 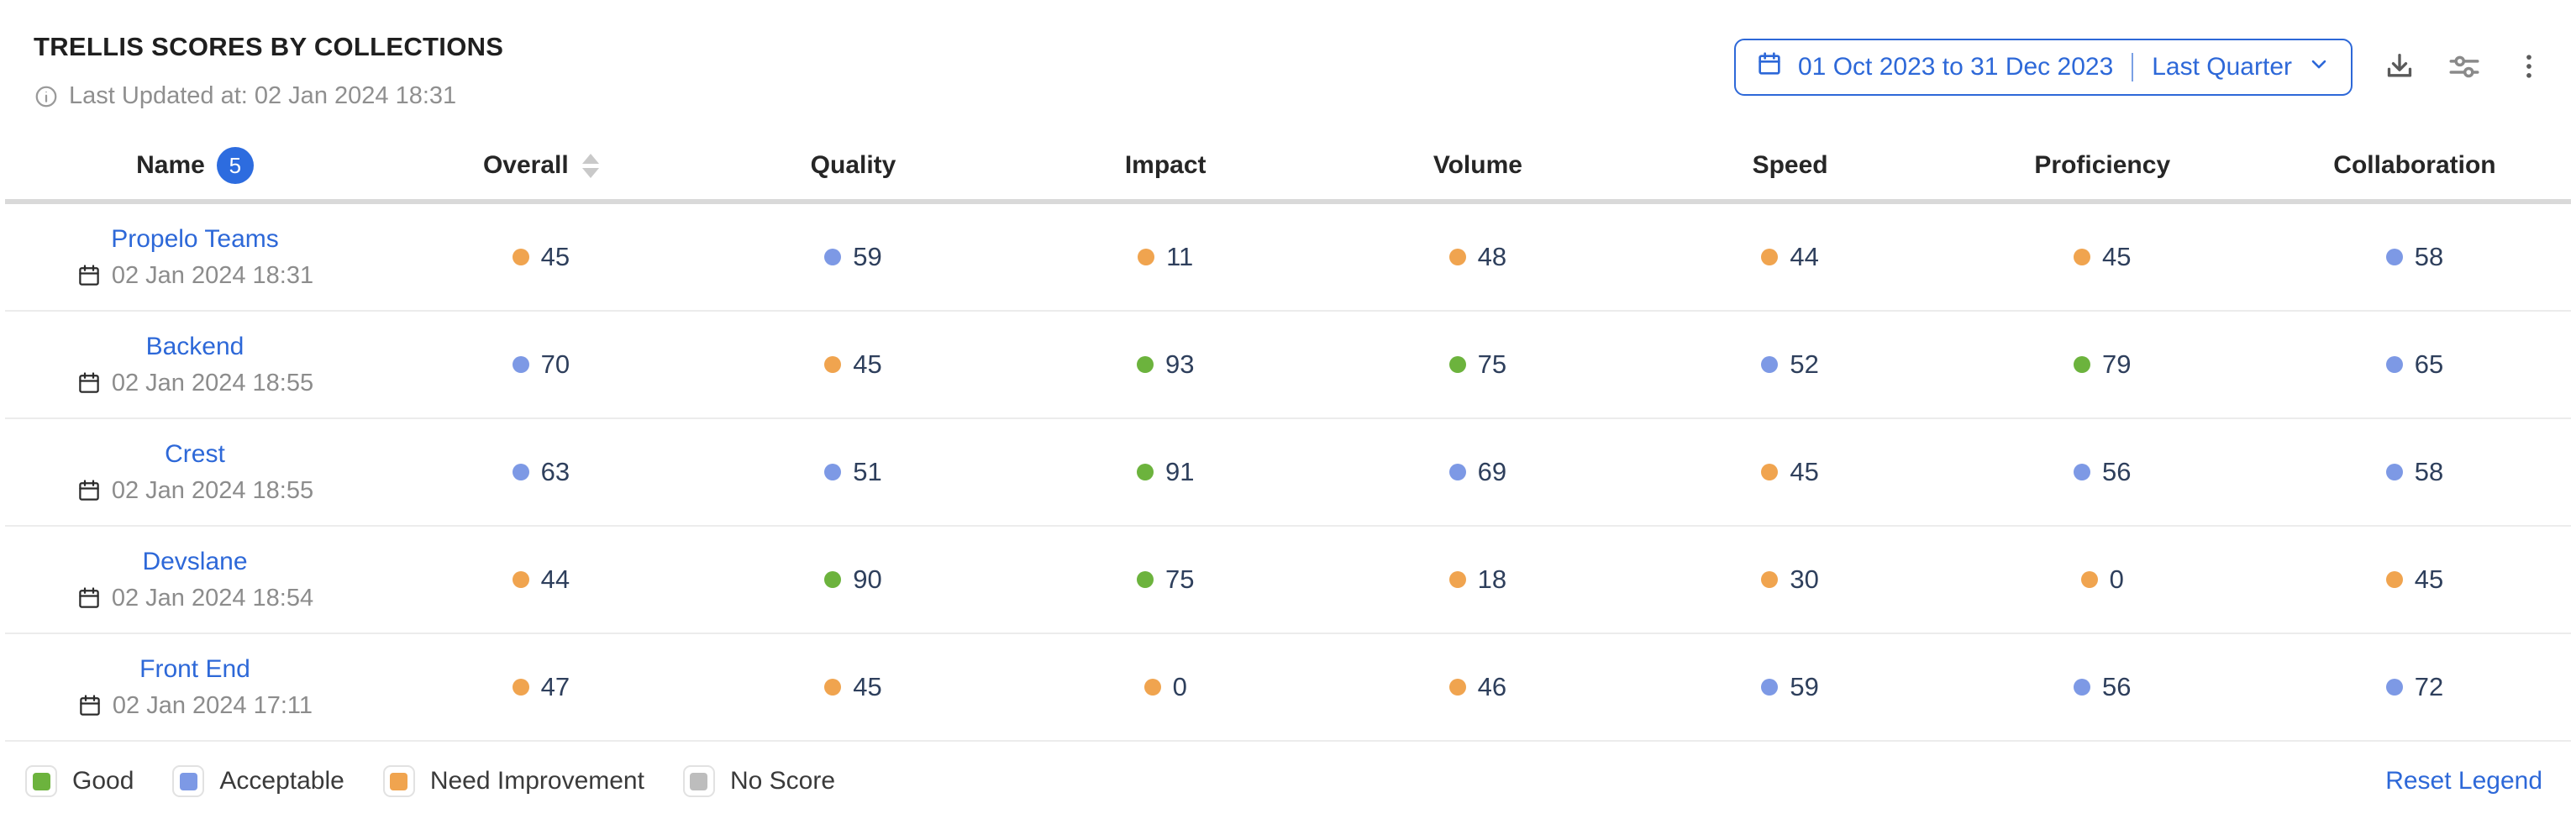 I want to click on column-header-label: Proficiency, so click(x=2102, y=165).